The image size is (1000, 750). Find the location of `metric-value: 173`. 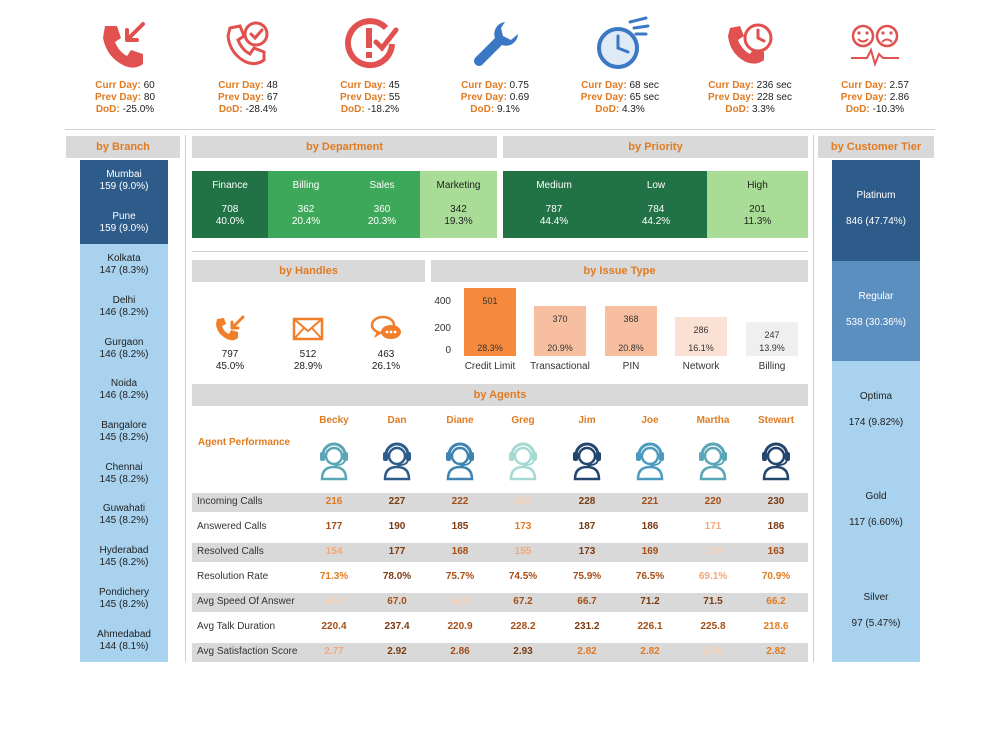

metric-value: 173 is located at coordinates (587, 551).